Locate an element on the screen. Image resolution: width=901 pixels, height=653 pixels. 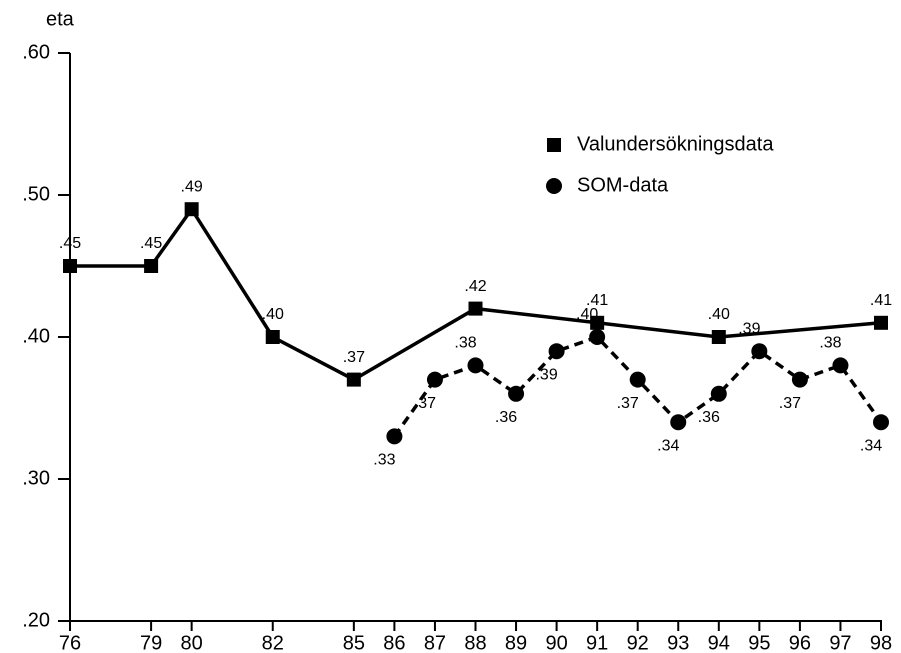
x-tick-label: 82 is located at coordinates (273, 642).